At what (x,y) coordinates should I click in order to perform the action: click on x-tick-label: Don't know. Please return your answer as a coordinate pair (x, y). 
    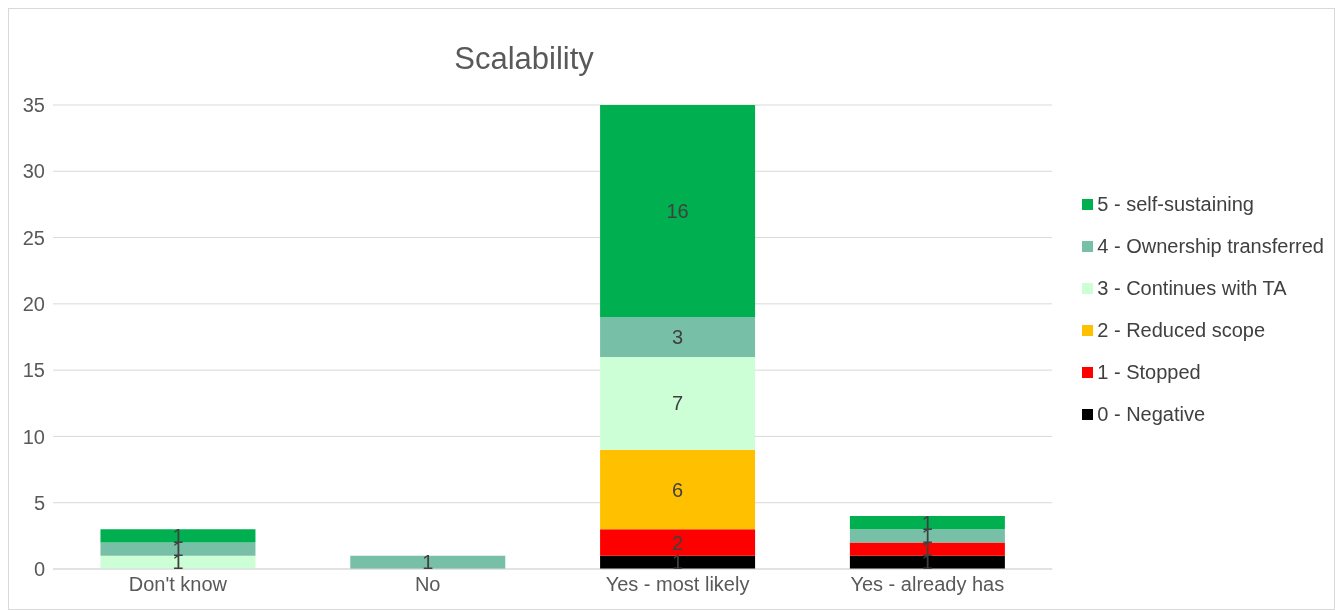
    Looking at the image, I should click on (178, 584).